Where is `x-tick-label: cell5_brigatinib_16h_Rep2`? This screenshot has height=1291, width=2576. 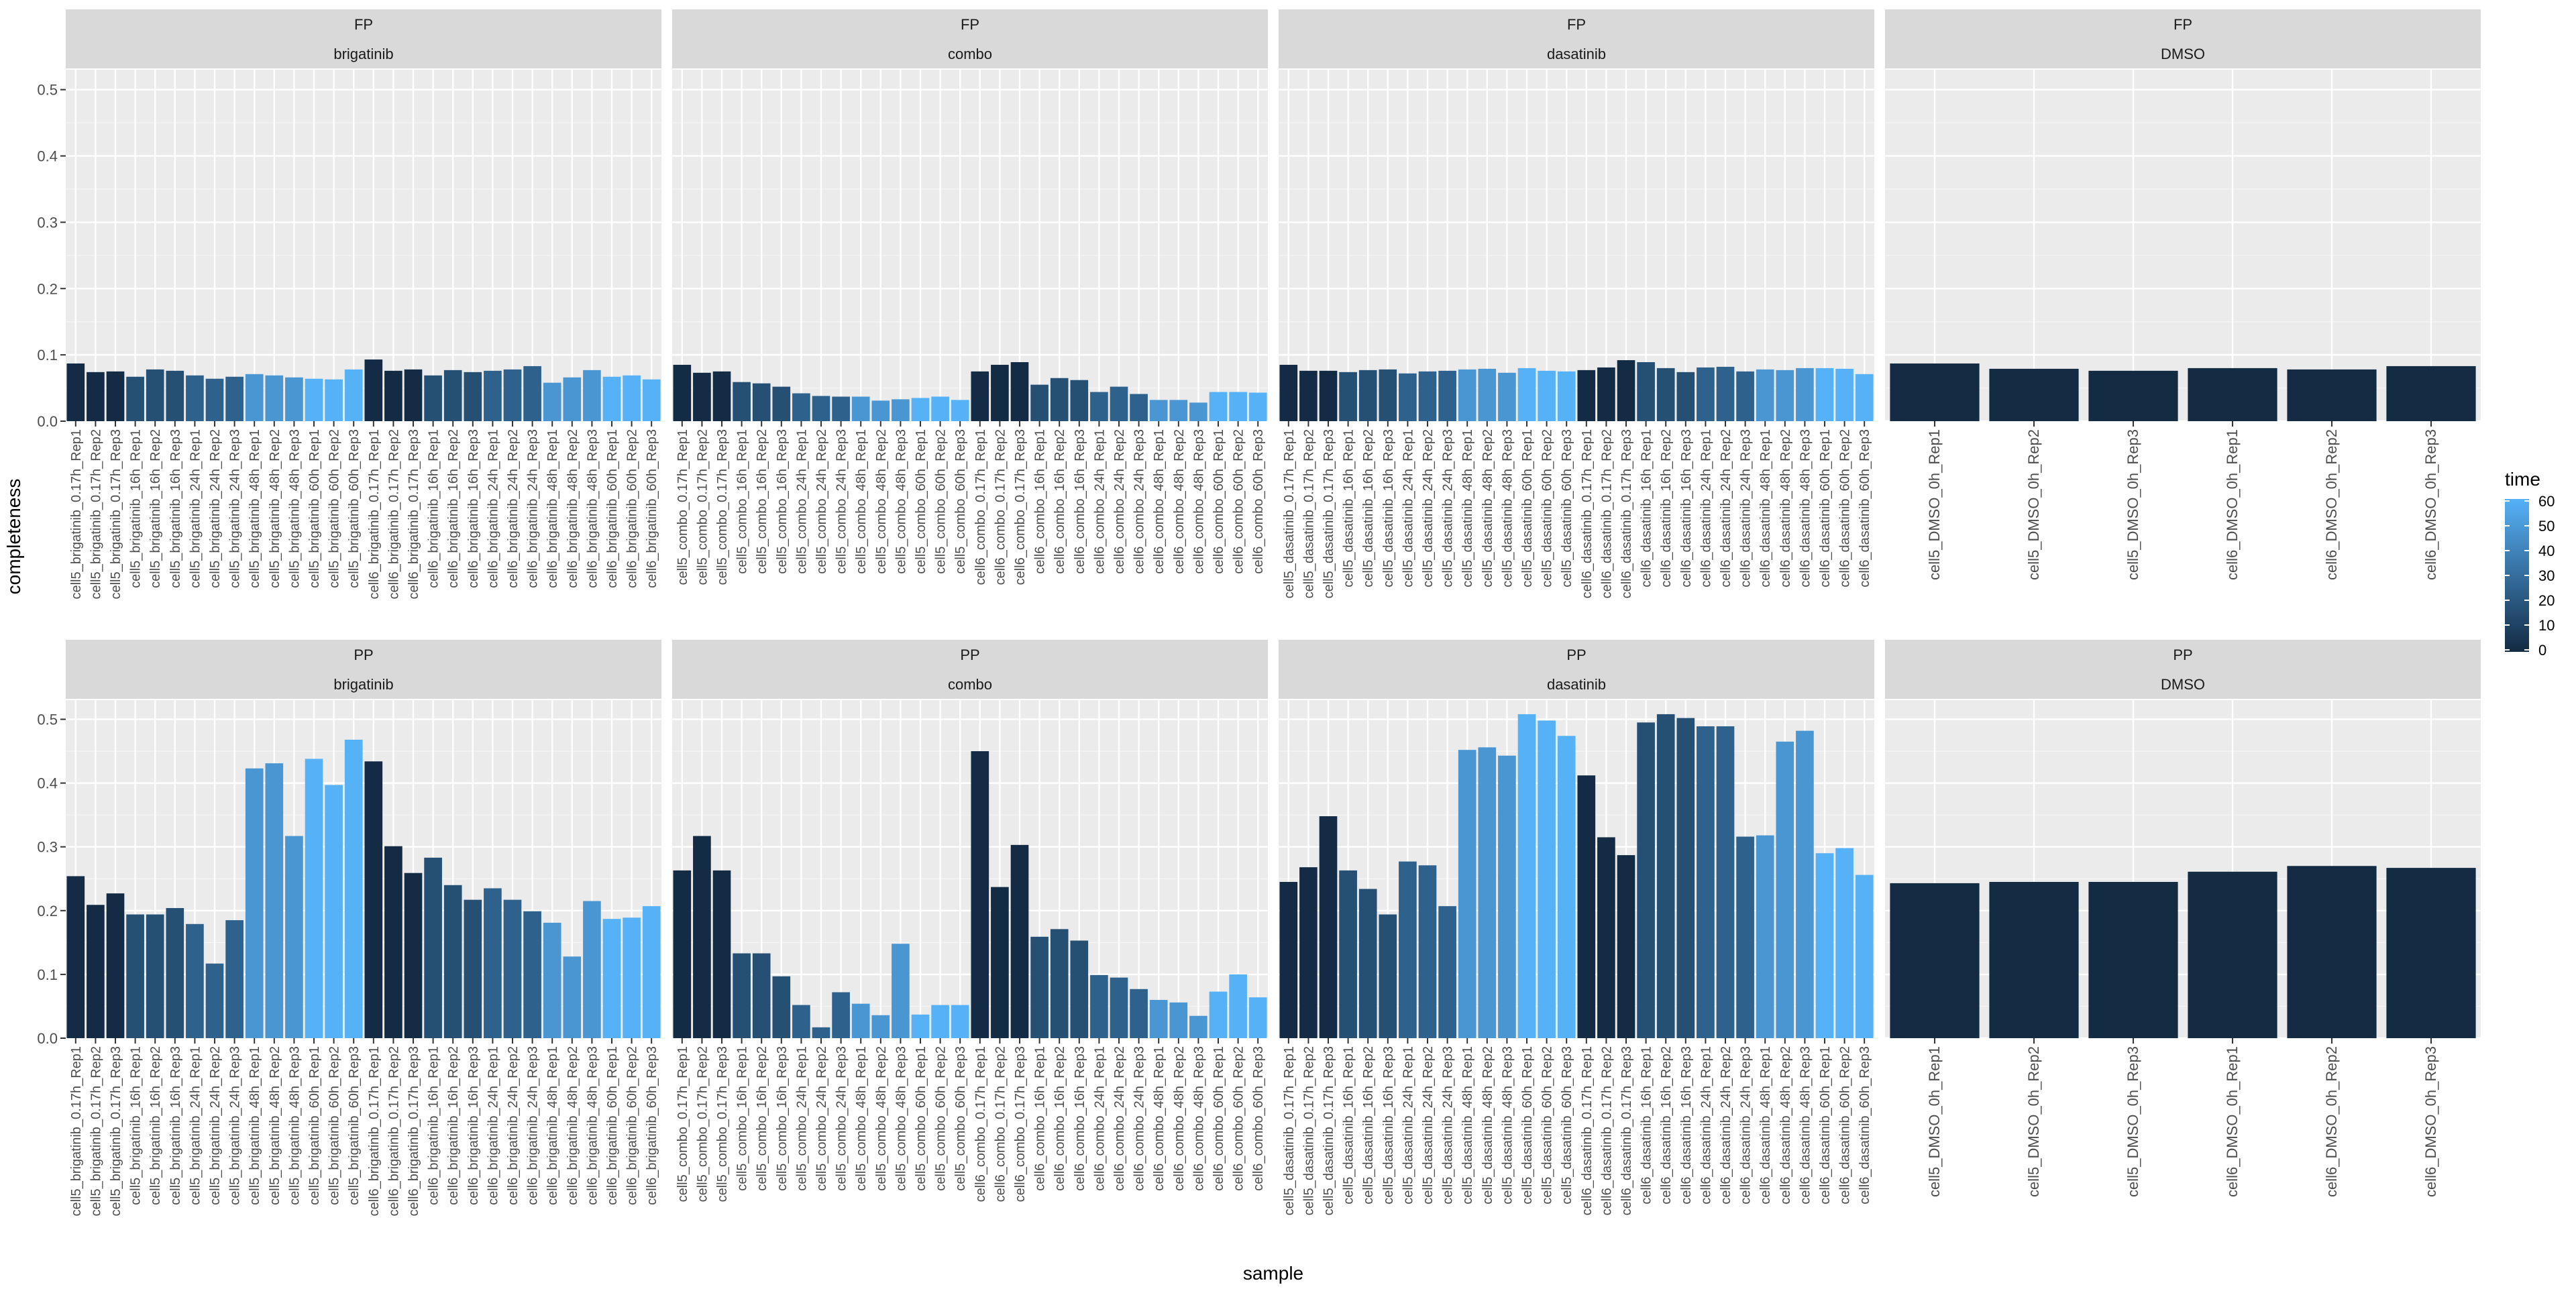 x-tick-label: cell5_brigatinib_16h_Rep2 is located at coordinates (155, 508).